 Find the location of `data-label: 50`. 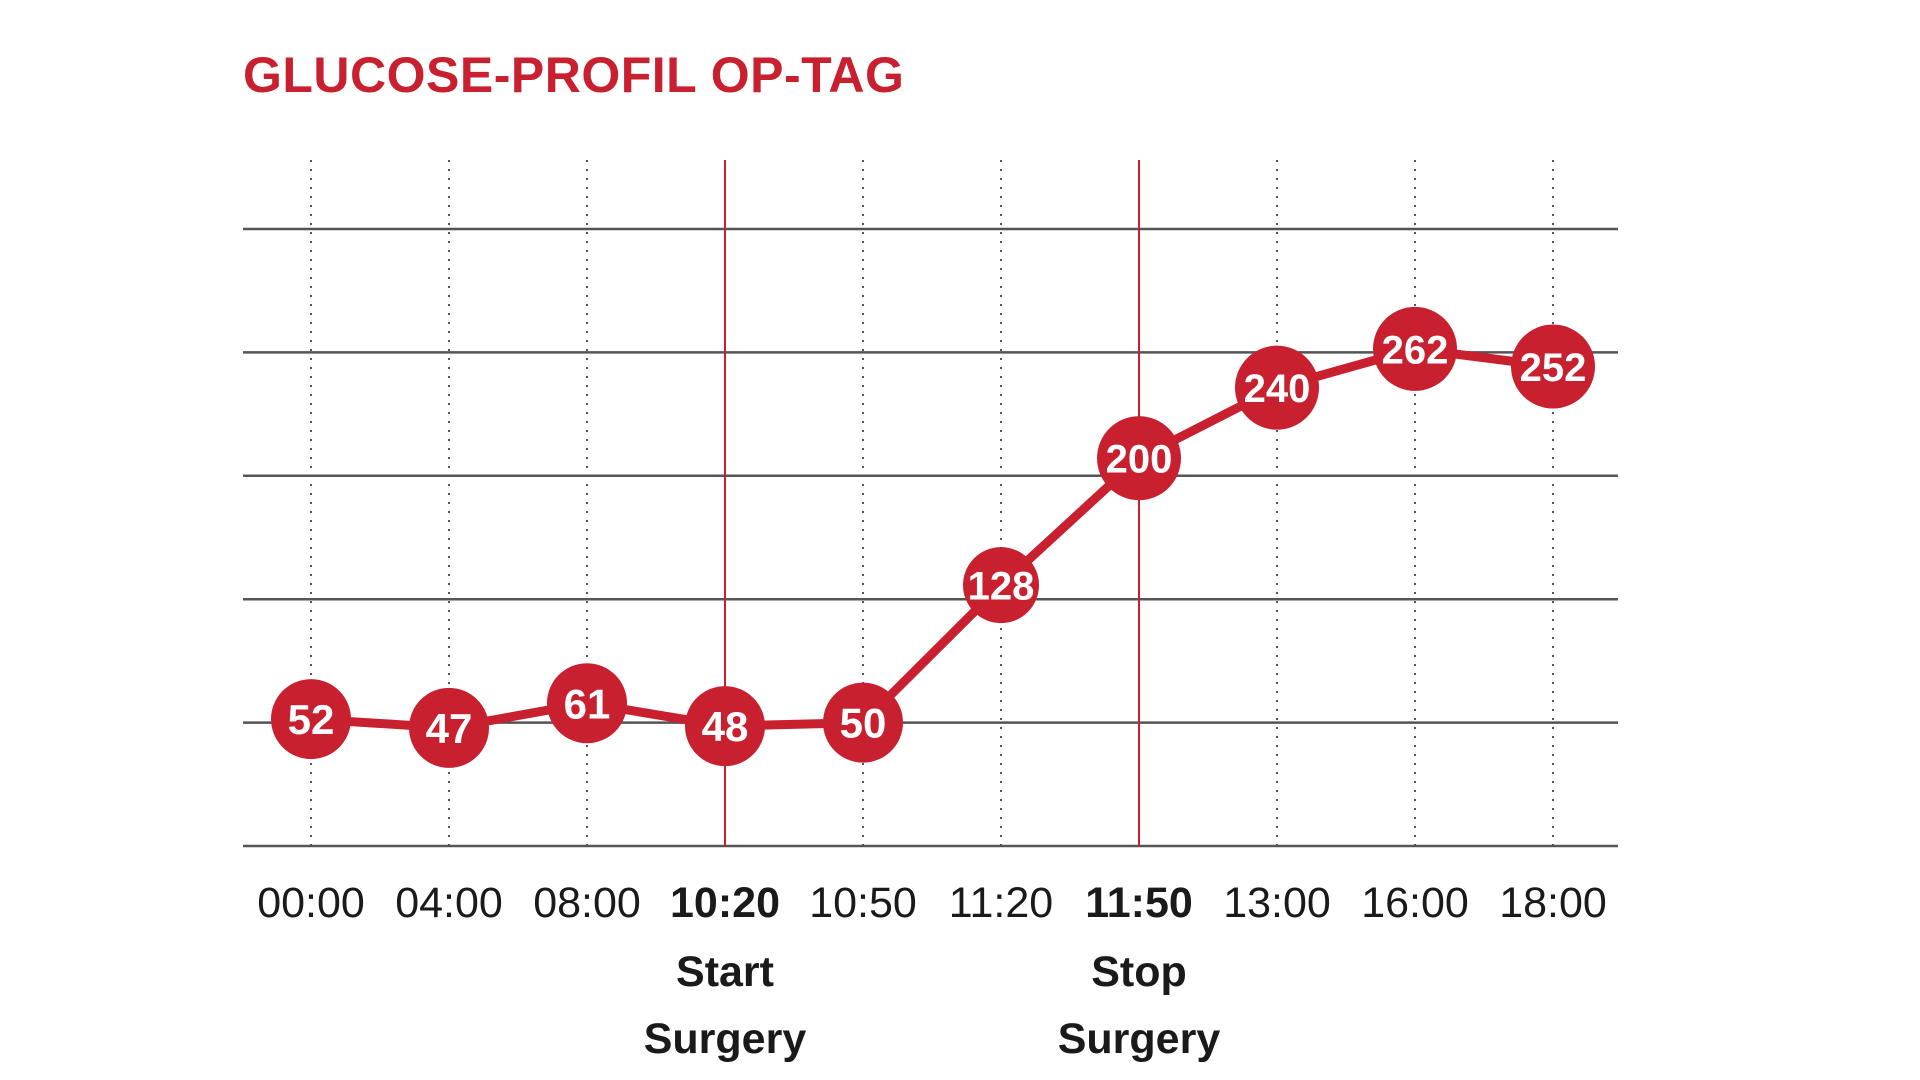

data-label: 50 is located at coordinates (863, 723).